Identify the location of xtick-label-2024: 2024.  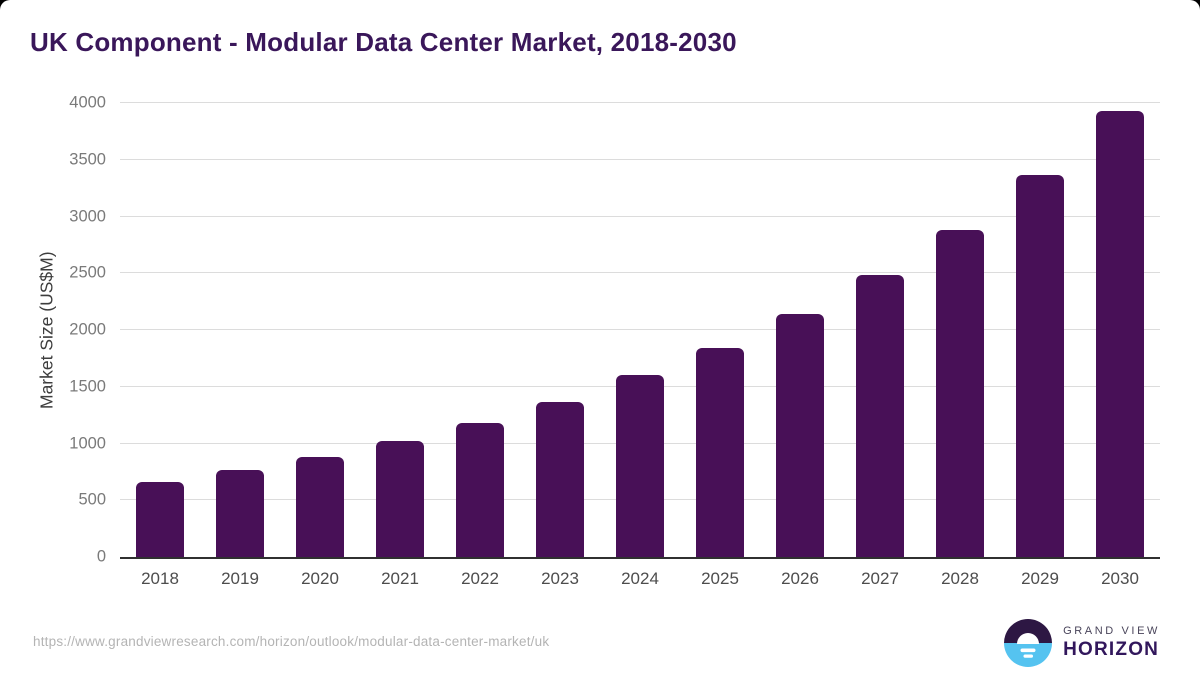
(640, 578).